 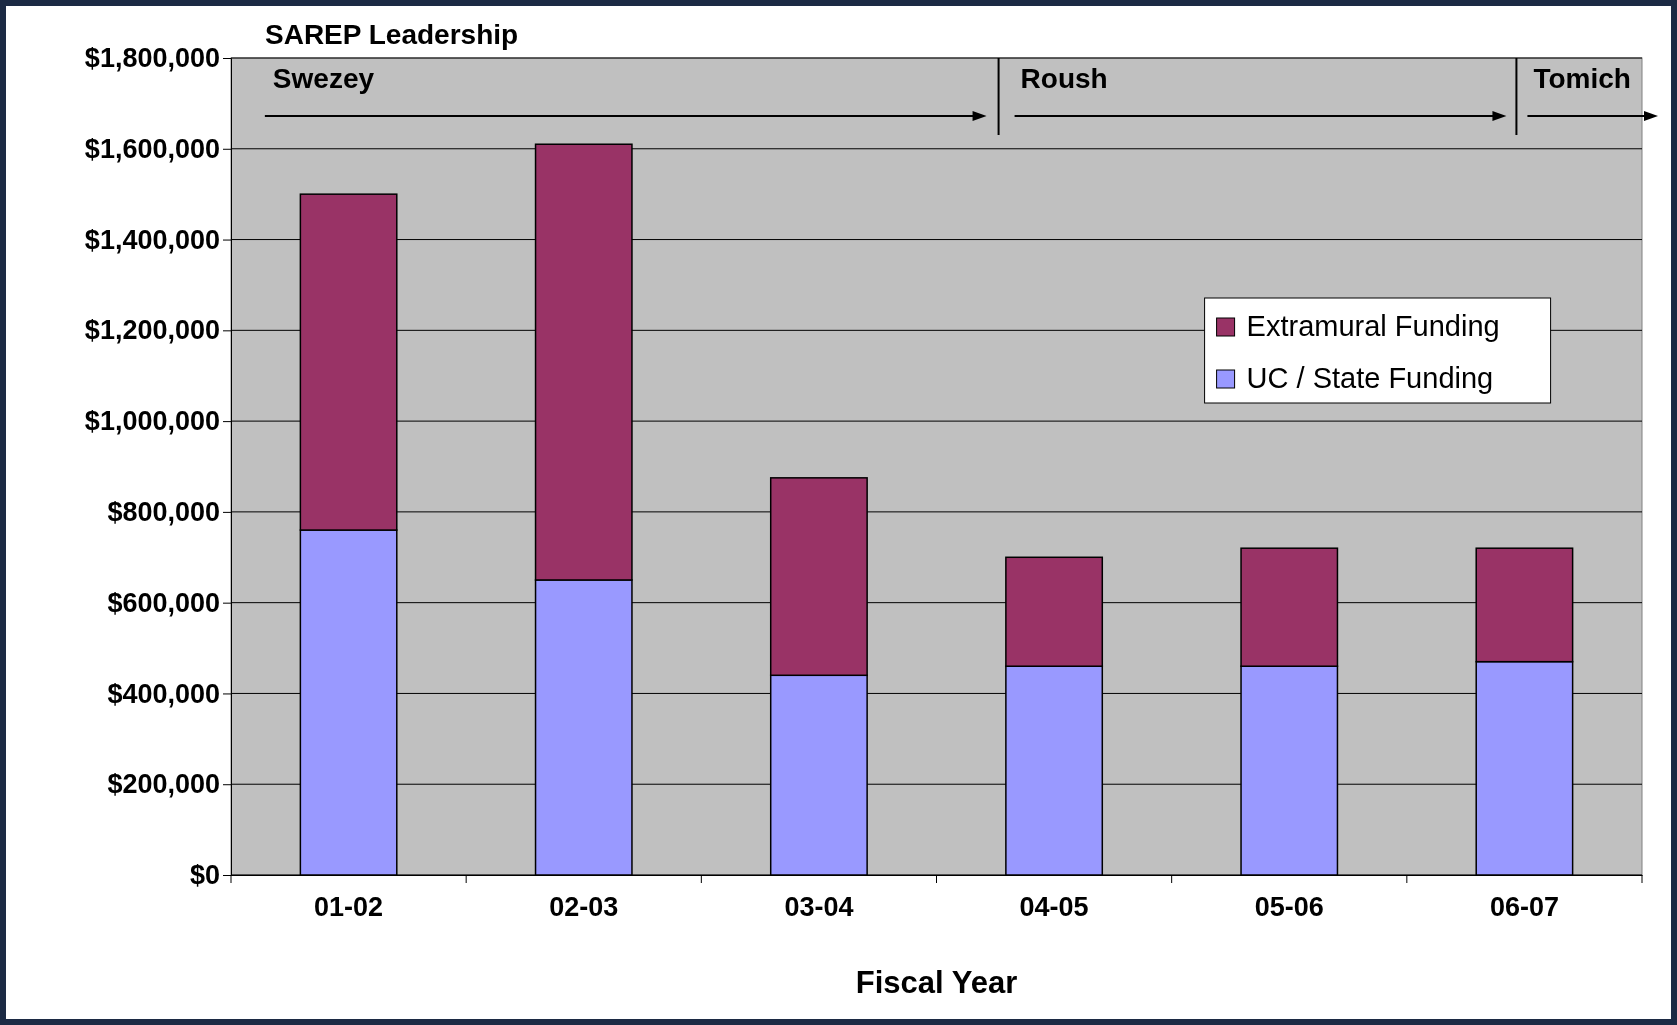 What do you see at coordinates (152, 330) in the screenshot?
I see `y-tick-label: $1,200,000` at bounding box center [152, 330].